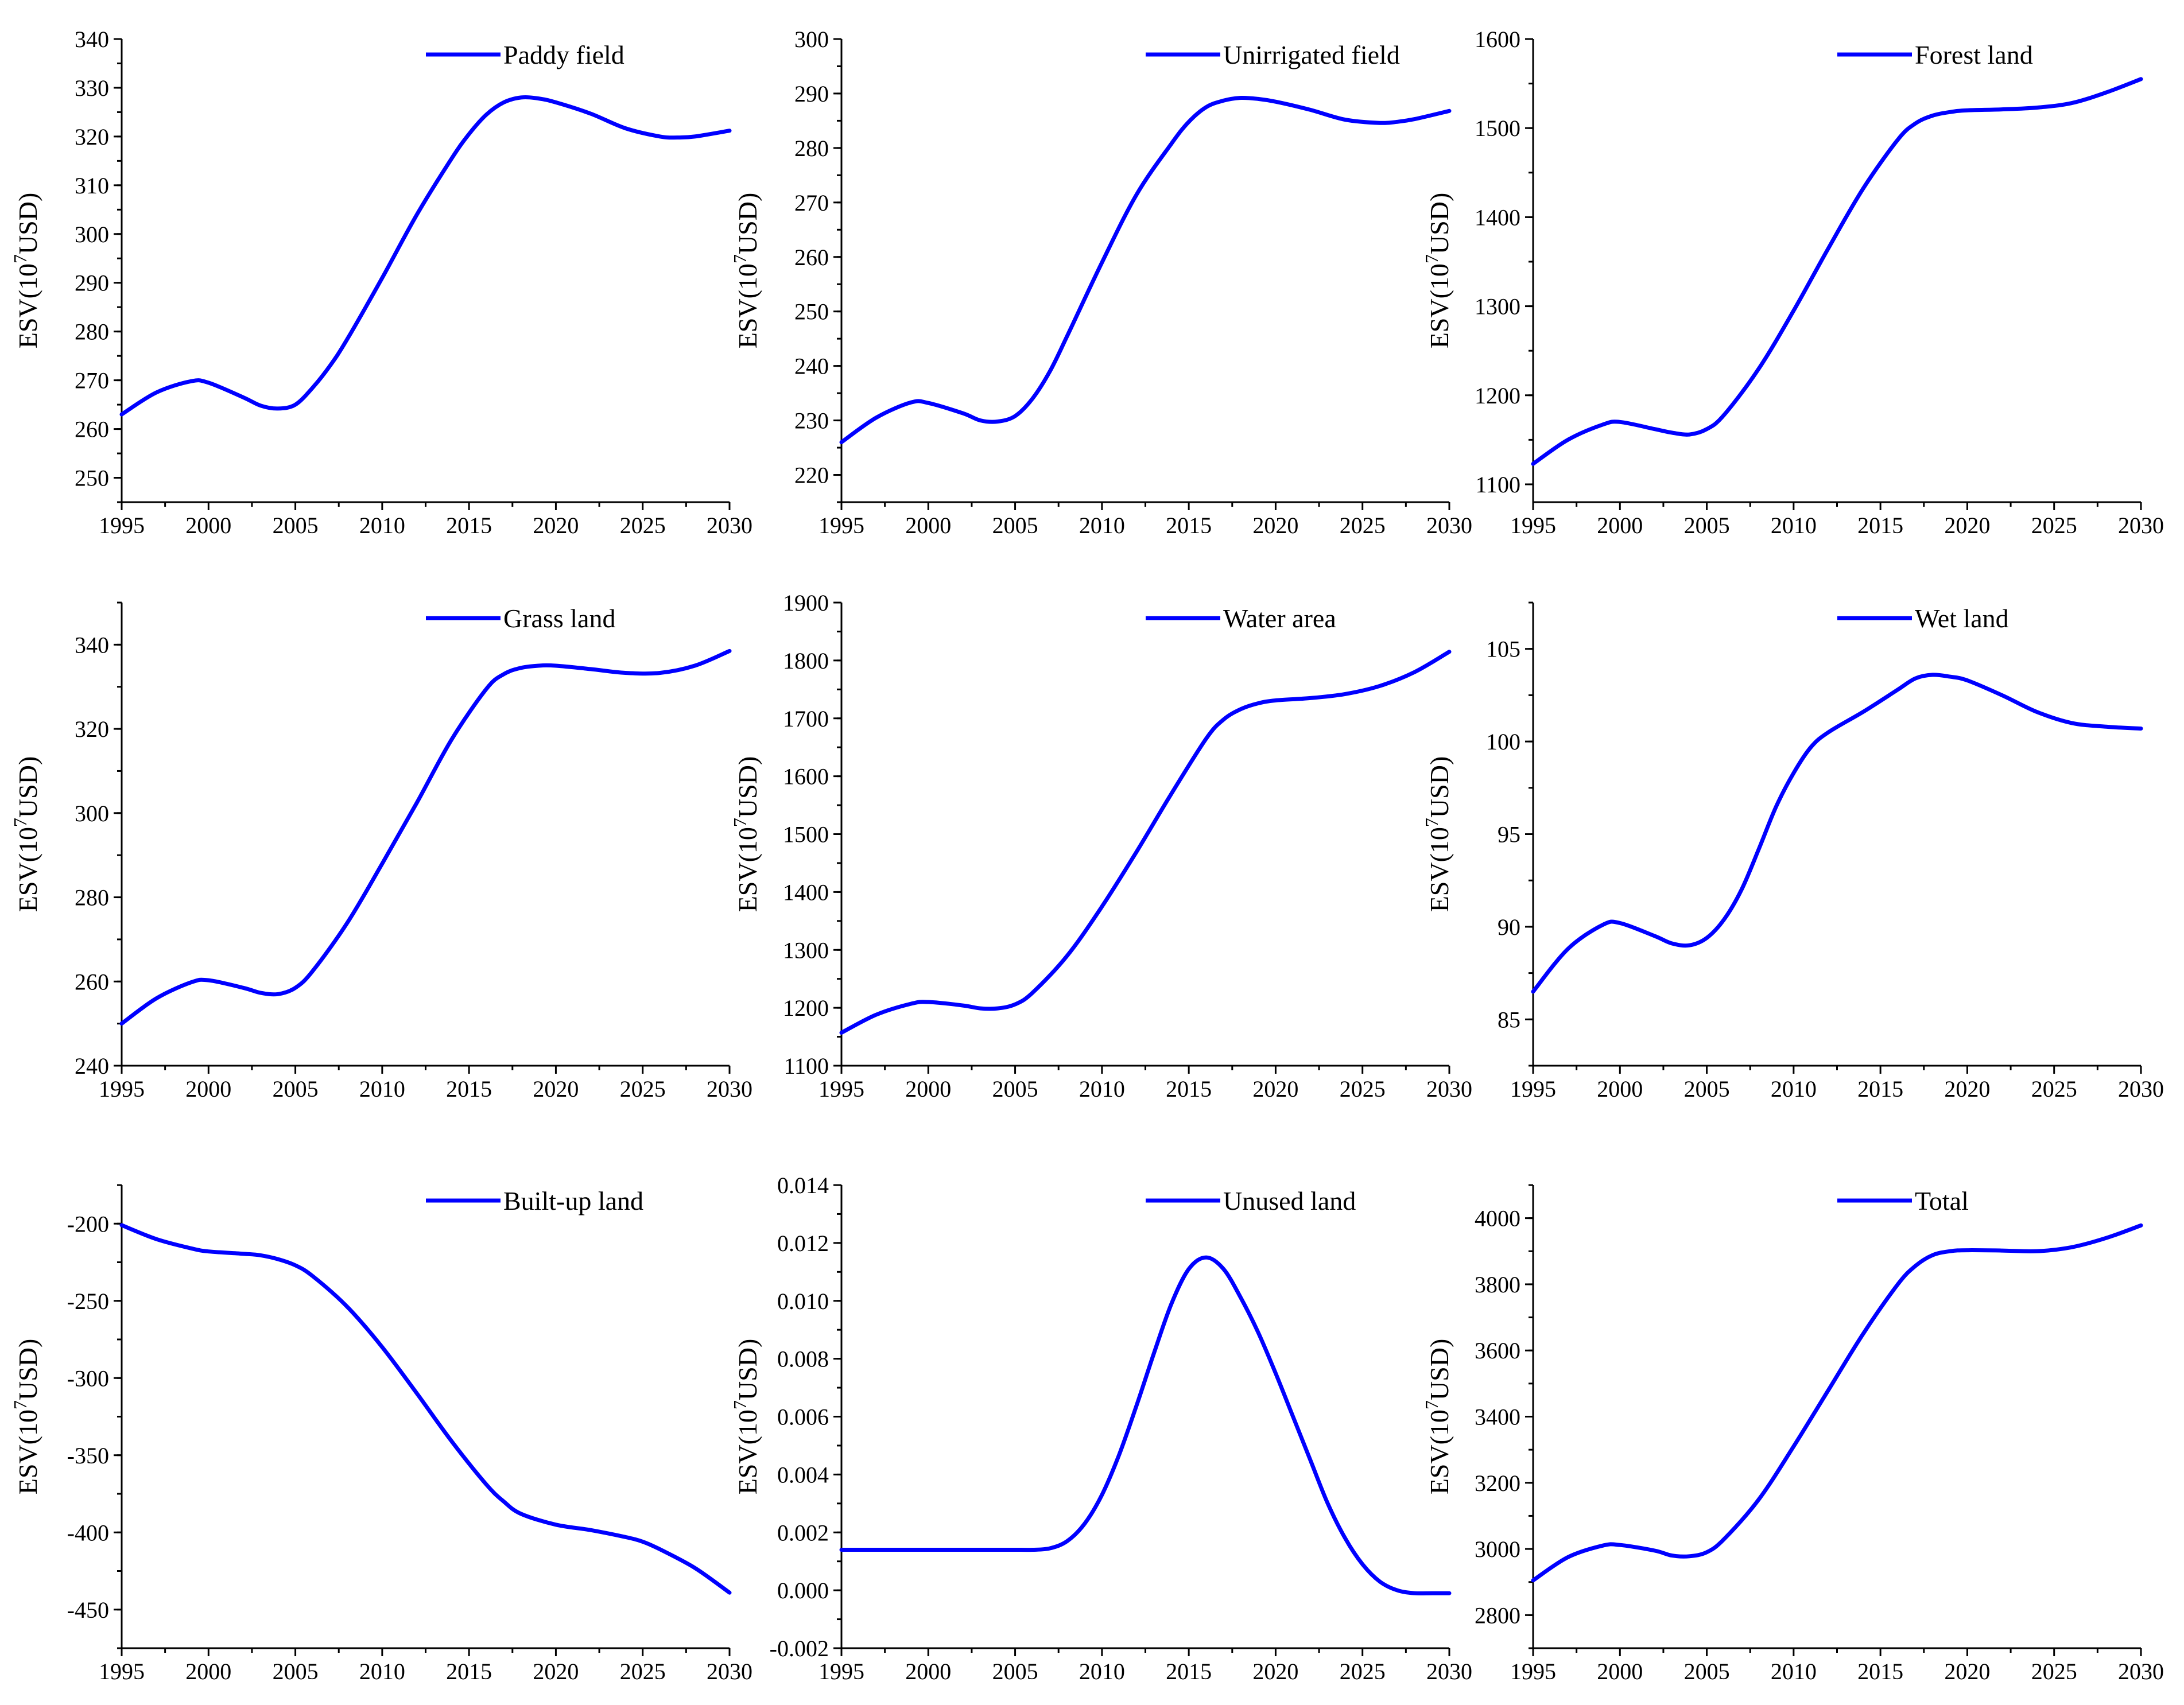  I want to click on y-tick-label: 0.008, so click(803, 1359).